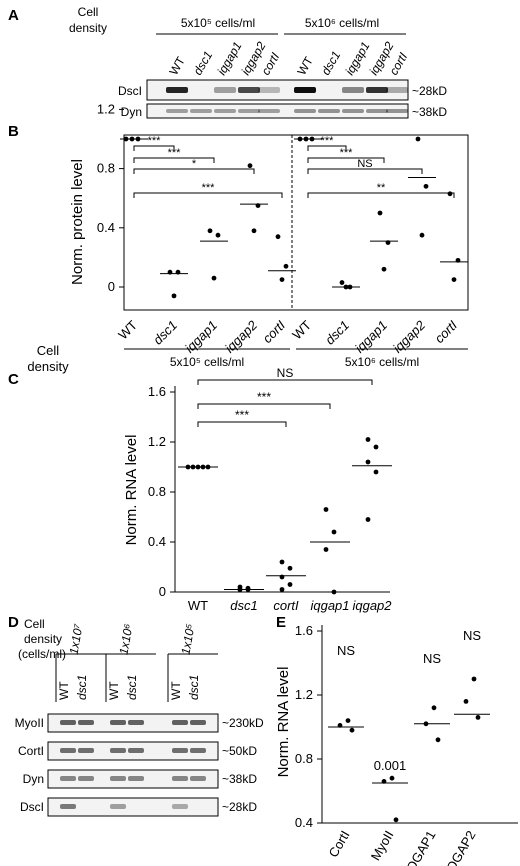 The height and width of the screenshot is (866, 520). What do you see at coordinates (281, 622) in the screenshot?
I see `panel-e-letter: E` at bounding box center [281, 622].